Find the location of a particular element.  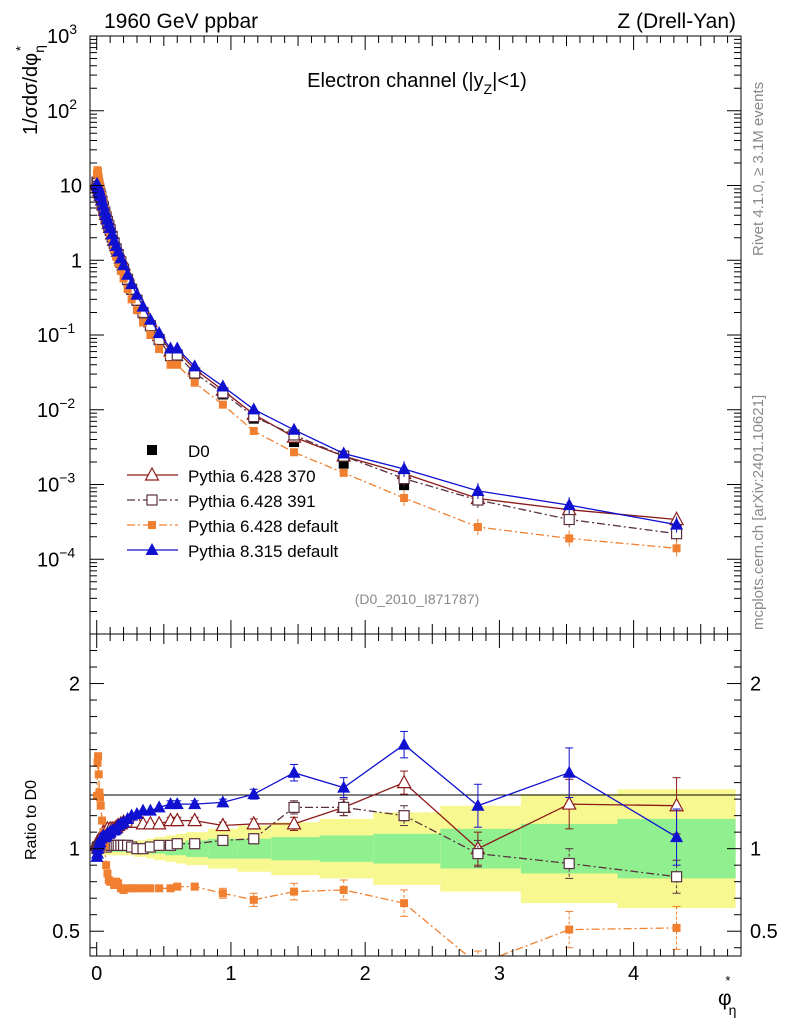

main-ytick-label: 10⁻² is located at coordinates (56, 408).